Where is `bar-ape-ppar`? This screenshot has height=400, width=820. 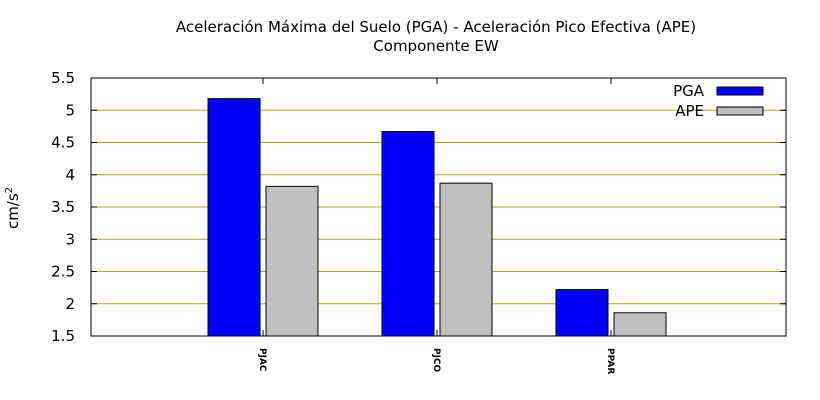
bar-ape-ppar is located at coordinates (640, 324).